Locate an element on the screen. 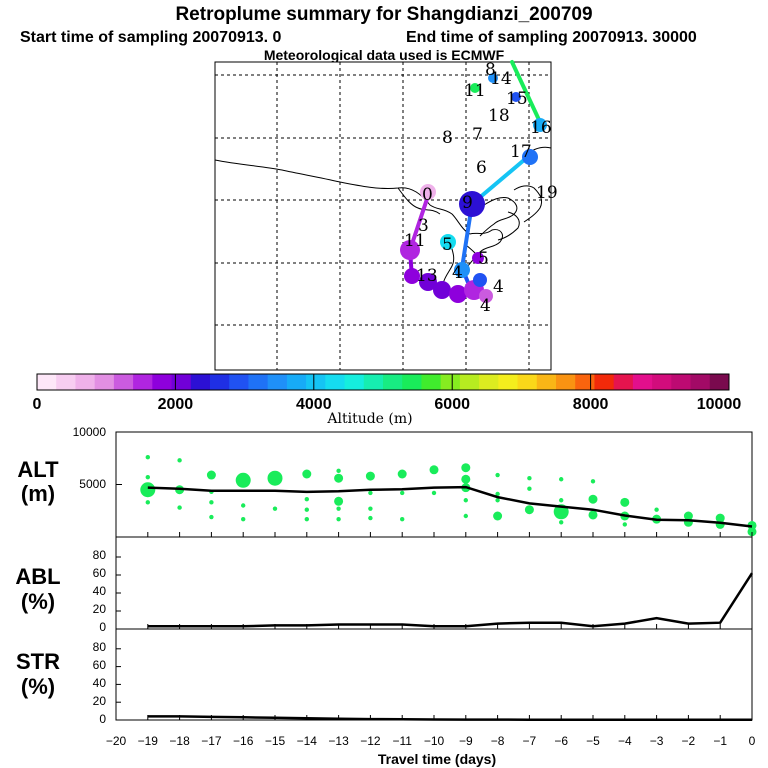  x-tick-label: −2 is located at coordinates (689, 741).